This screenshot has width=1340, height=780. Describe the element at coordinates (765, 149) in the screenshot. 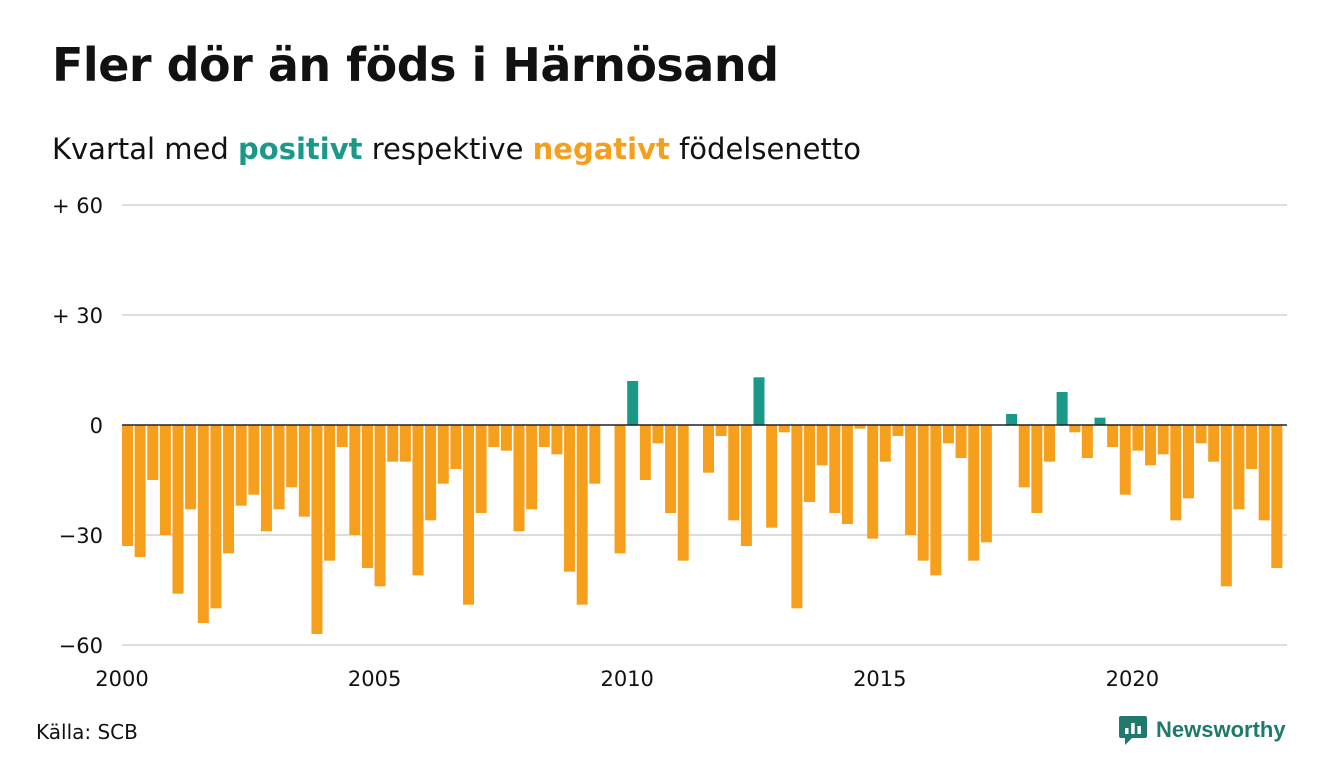

I see `subtitle-suffix: födelsenetto` at that location.